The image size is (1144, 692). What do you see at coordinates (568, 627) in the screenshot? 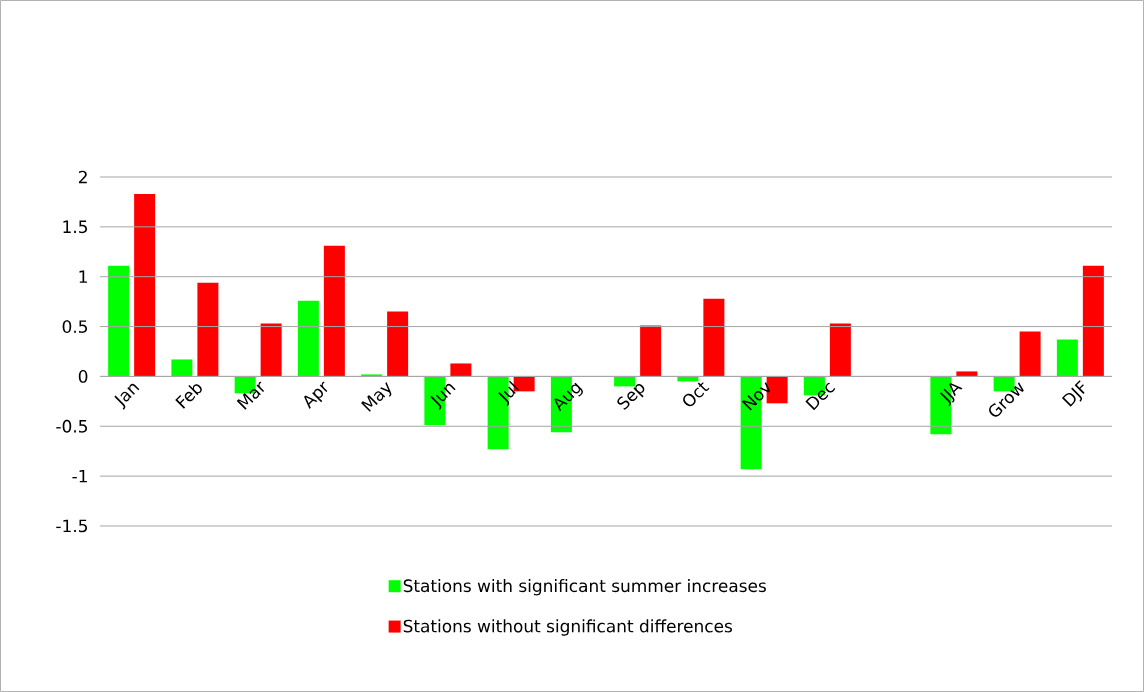
I see `legend-label: Stations without significant differences` at bounding box center [568, 627].